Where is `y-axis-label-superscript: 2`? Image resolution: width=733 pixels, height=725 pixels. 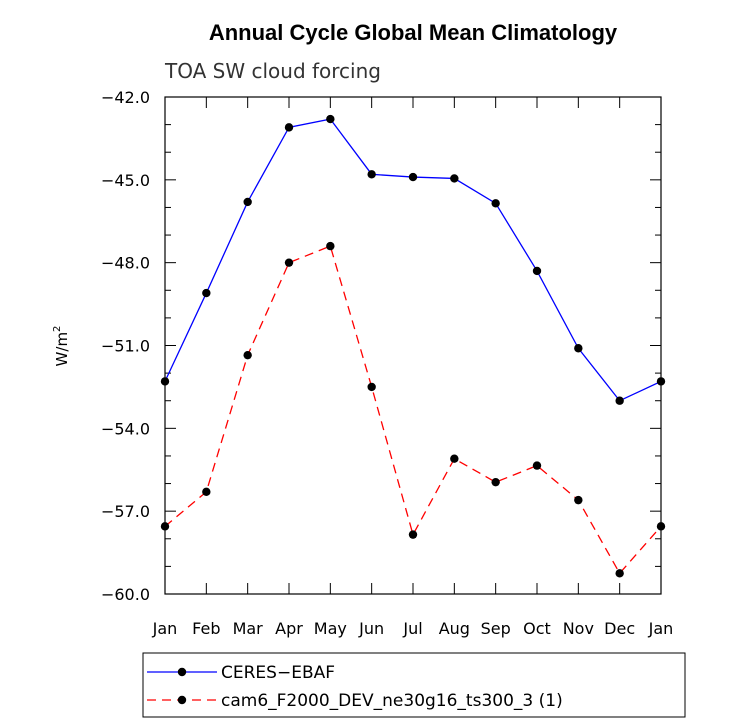 y-axis-label-superscript: 2 is located at coordinates (57, 329).